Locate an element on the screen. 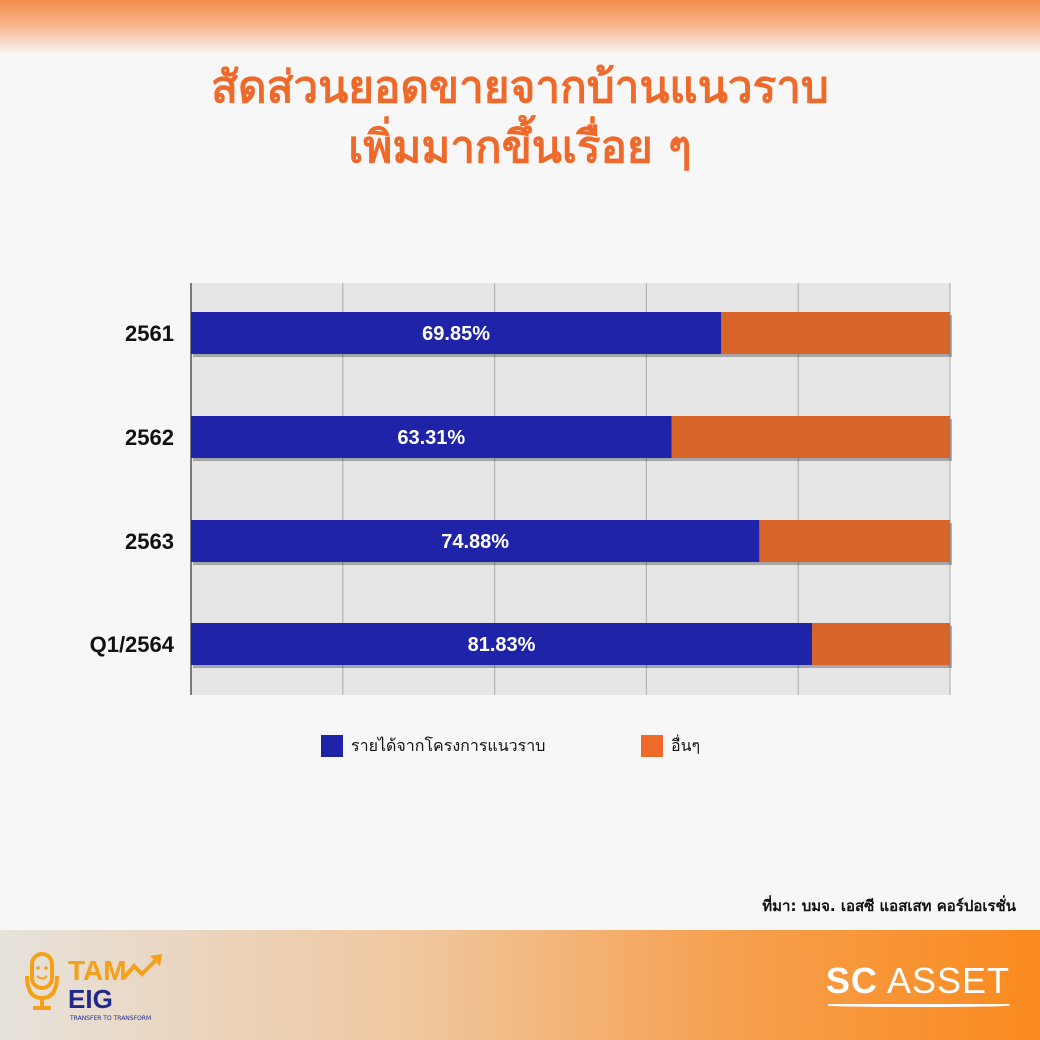 The image size is (1040, 1040). scasset-logo-swoosh is located at coordinates (918, 1005).